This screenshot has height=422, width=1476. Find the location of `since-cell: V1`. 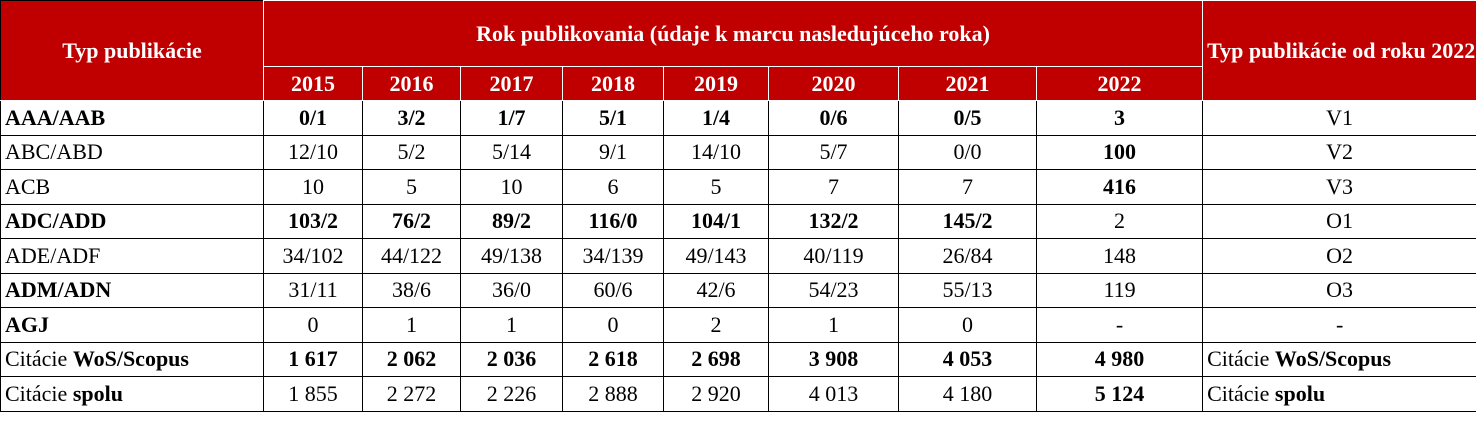

since-cell: V1 is located at coordinates (1339, 118).